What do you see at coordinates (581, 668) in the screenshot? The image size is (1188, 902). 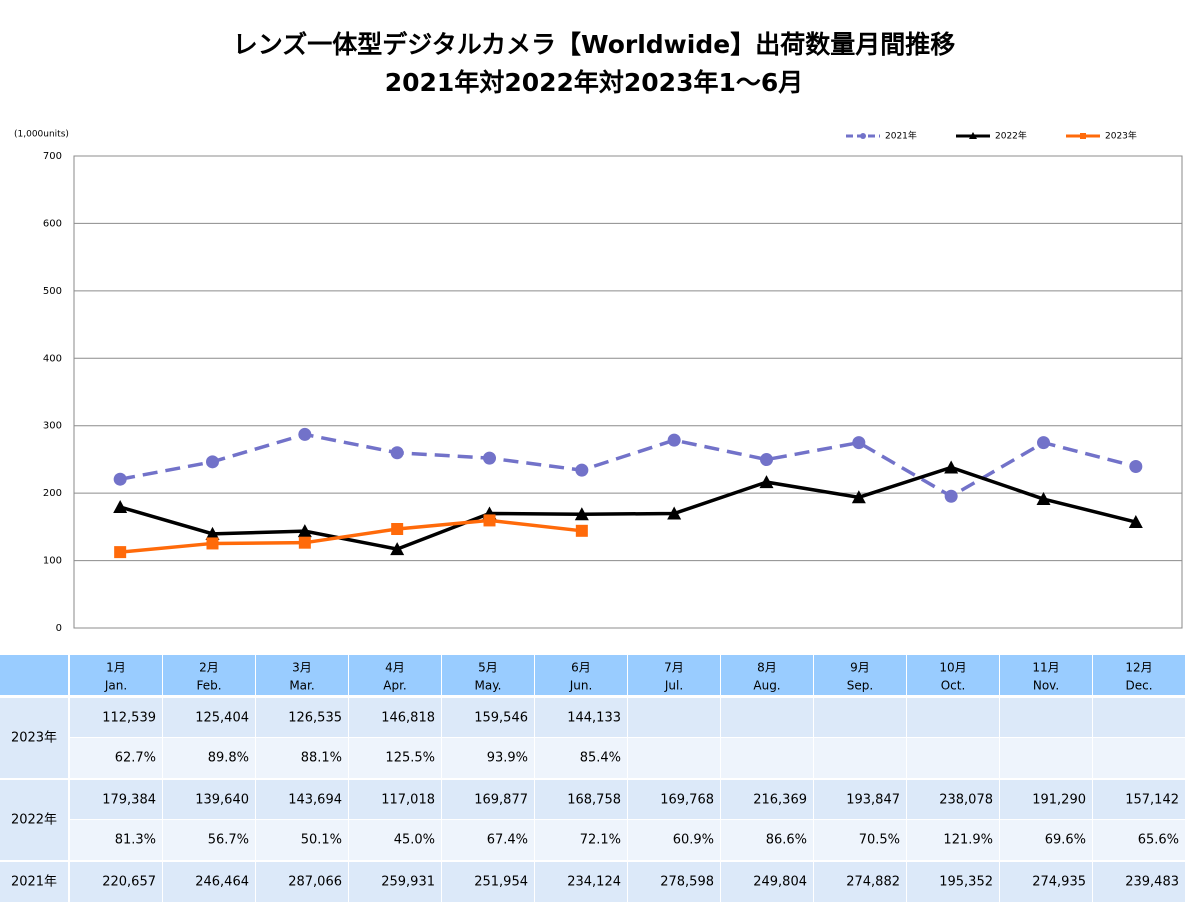 I see `month-ja: 6月` at bounding box center [581, 668].